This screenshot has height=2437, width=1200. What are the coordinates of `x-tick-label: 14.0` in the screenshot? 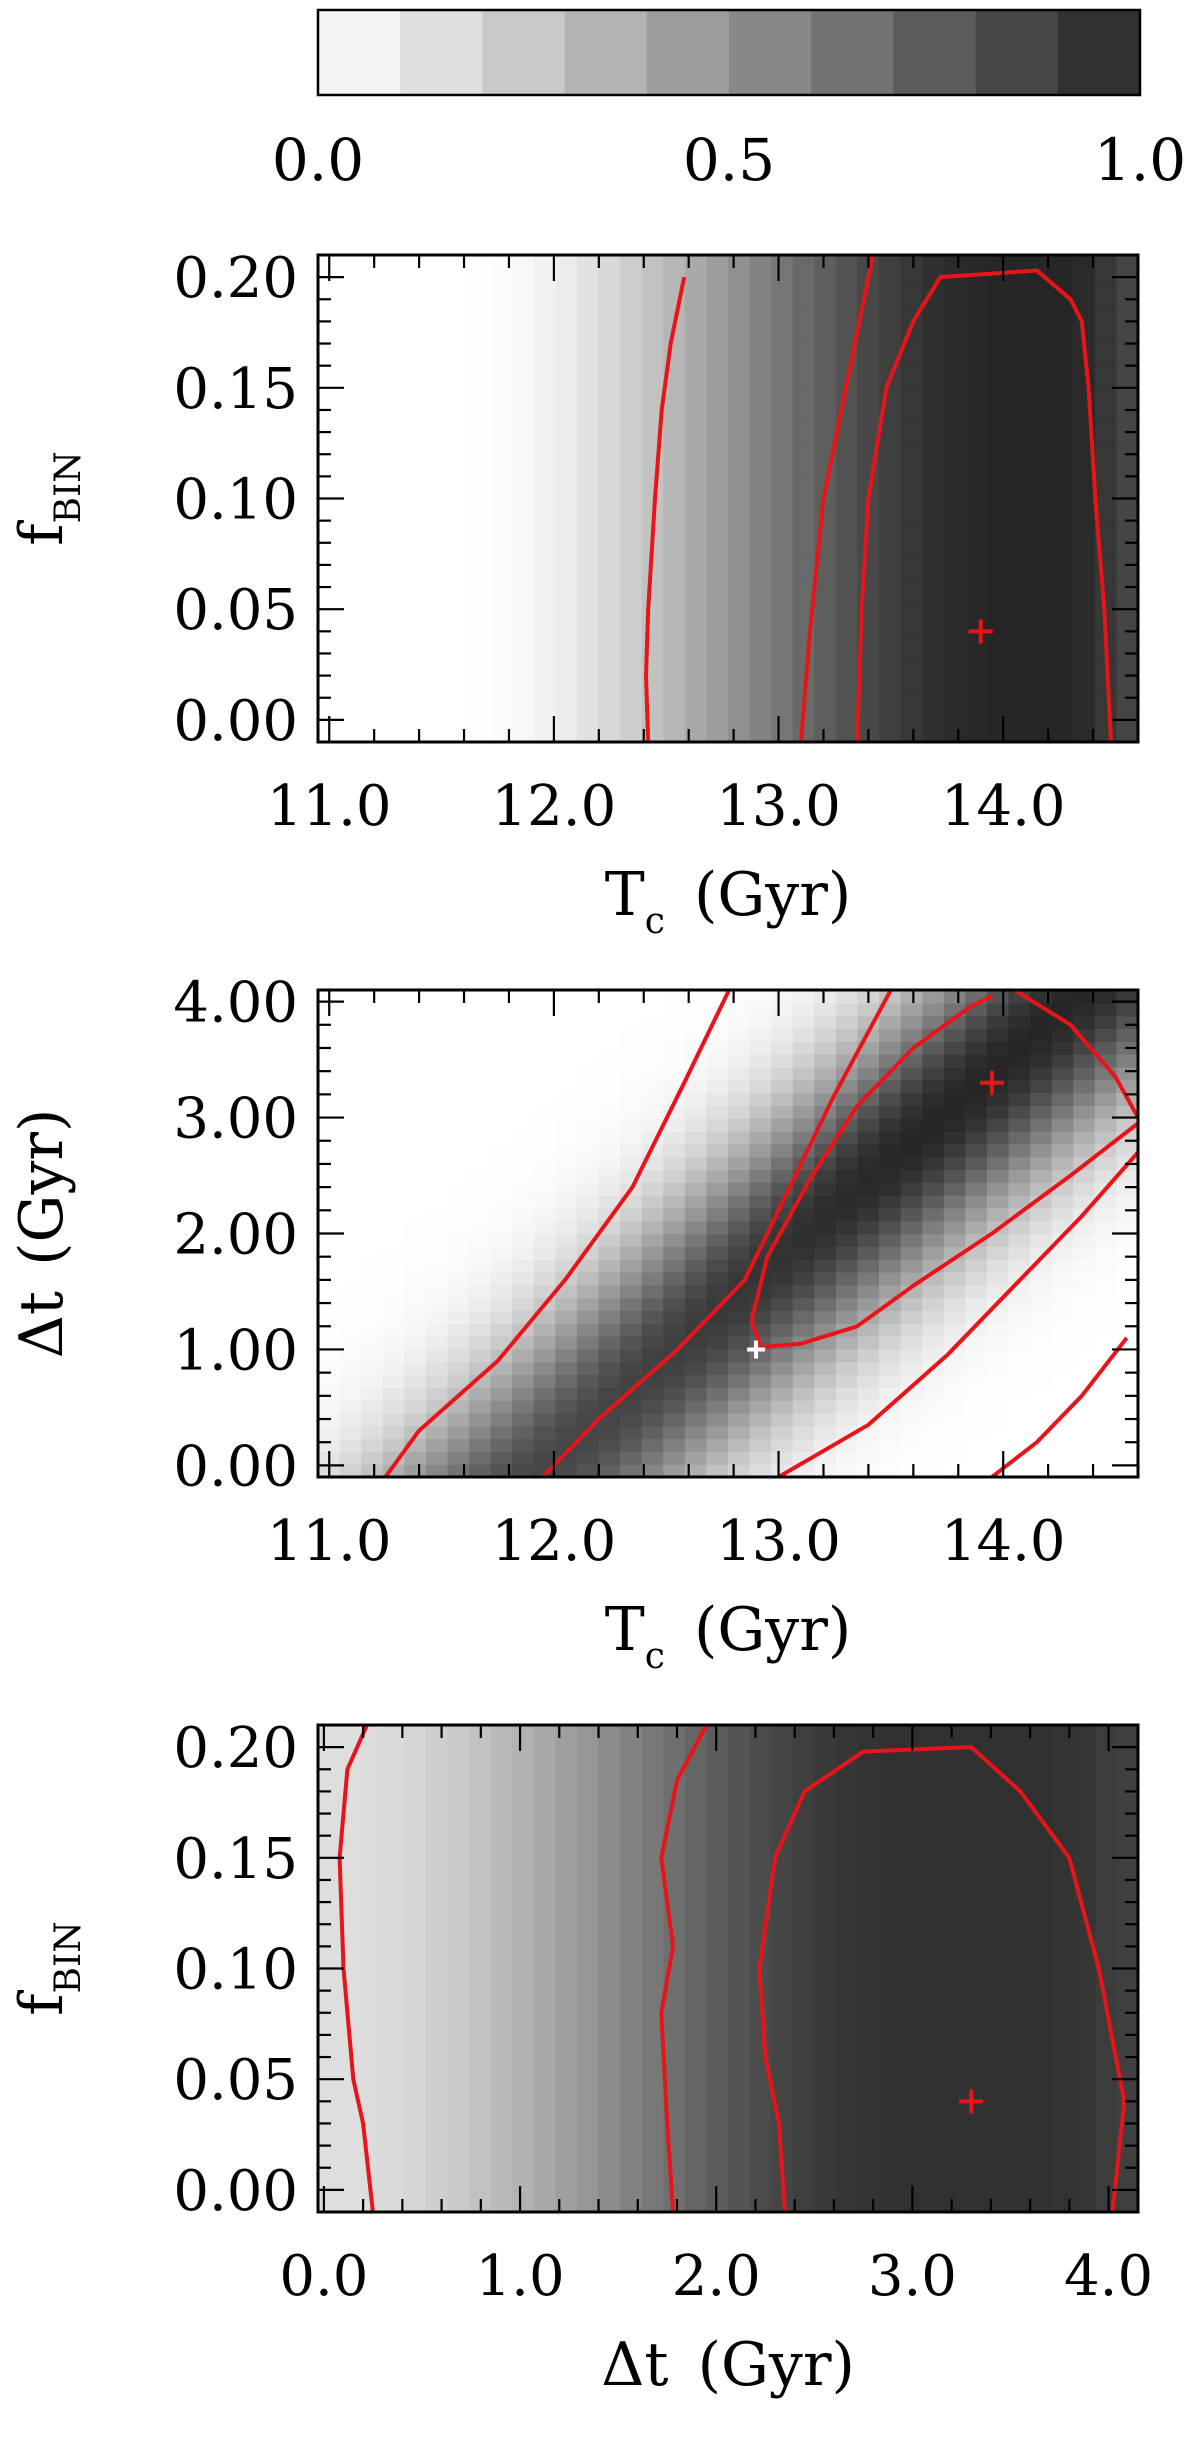 It's located at (1003, 1541).